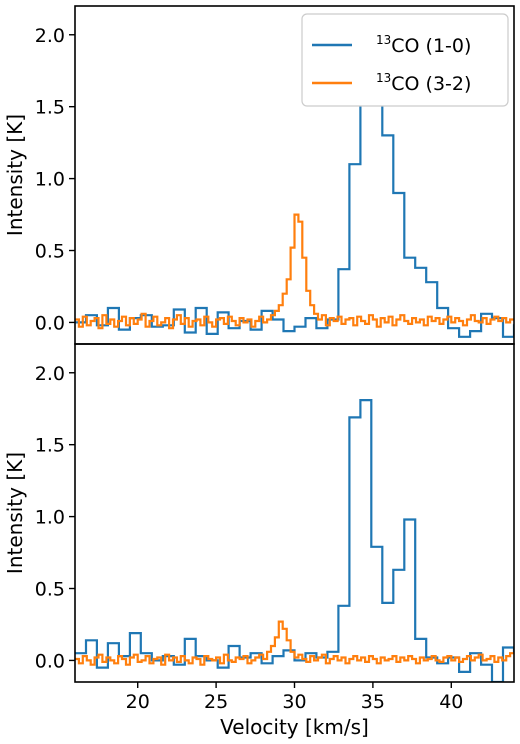 The height and width of the screenshot is (744, 520). I want to click on x-tick-label: 40, so click(451, 702).